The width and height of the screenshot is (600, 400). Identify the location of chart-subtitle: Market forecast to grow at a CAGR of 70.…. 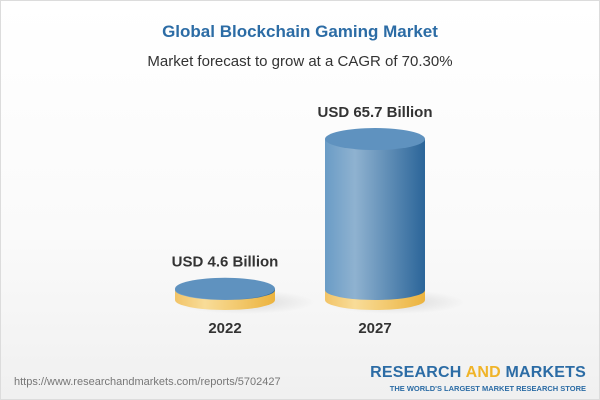
(300, 61).